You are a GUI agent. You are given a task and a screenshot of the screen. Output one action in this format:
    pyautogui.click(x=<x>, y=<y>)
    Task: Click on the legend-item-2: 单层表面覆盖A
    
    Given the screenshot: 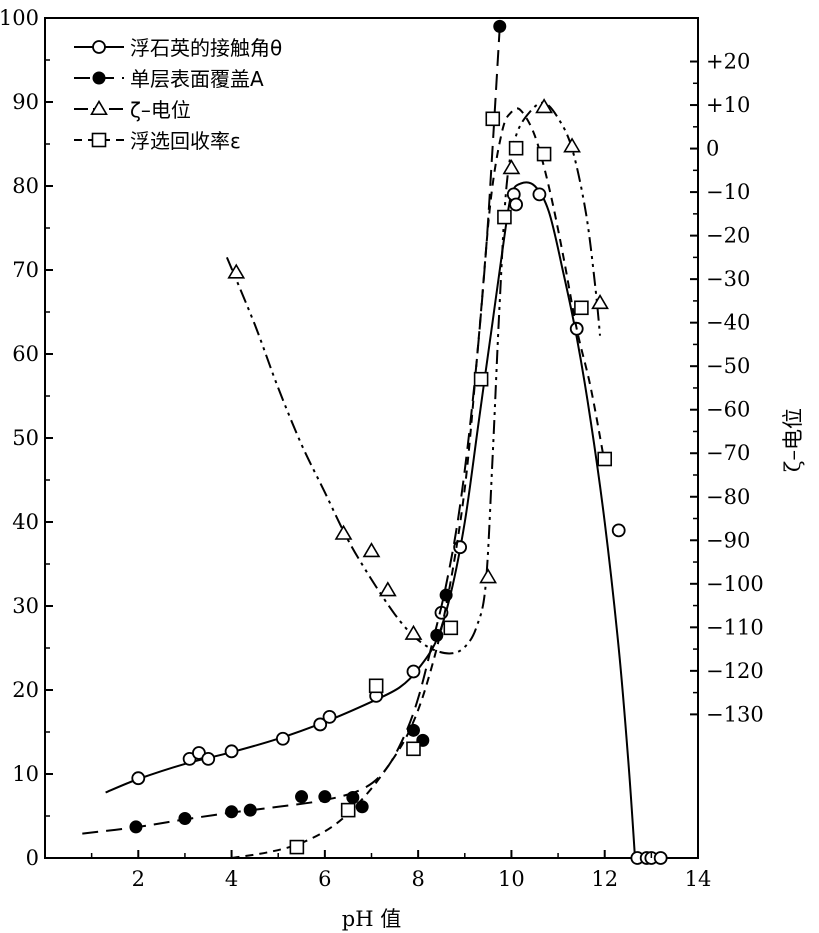 What is the action you would take?
    pyautogui.click(x=169, y=79)
    